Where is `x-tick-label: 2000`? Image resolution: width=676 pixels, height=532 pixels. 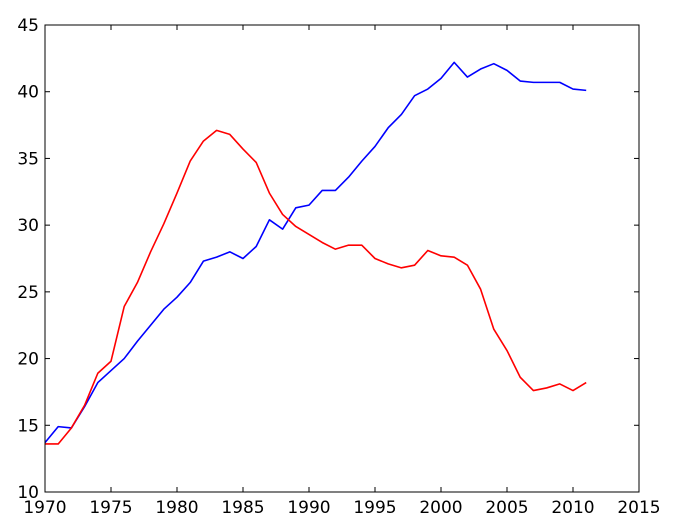 x-tick-label: 2000 is located at coordinates (440, 508).